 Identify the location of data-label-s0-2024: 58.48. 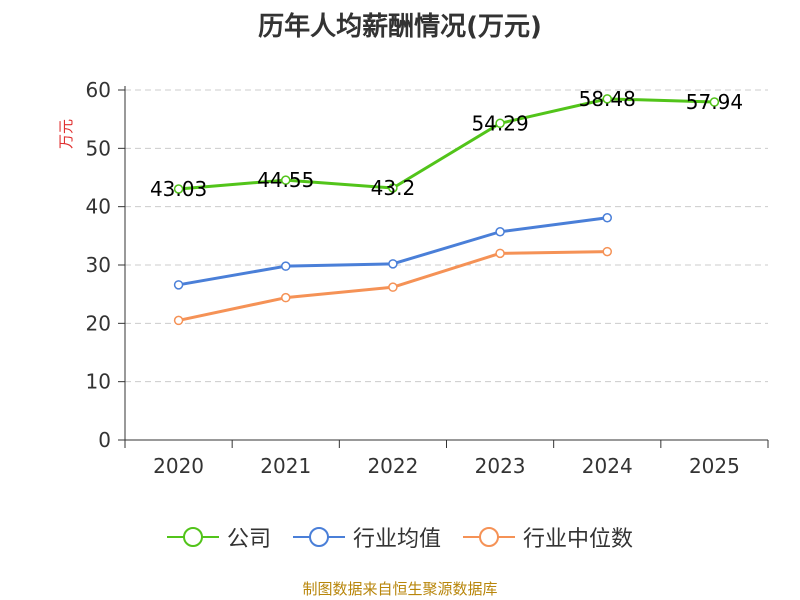
(607, 99).